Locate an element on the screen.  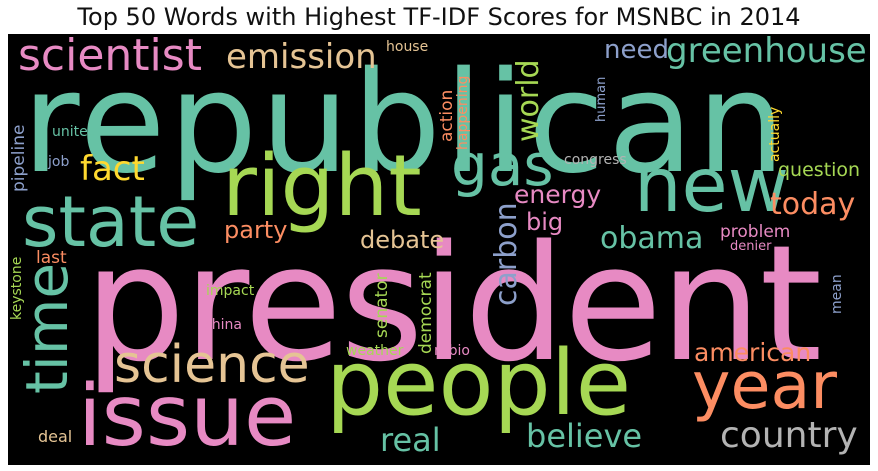
word-congress: congress is located at coordinates (595, 160).